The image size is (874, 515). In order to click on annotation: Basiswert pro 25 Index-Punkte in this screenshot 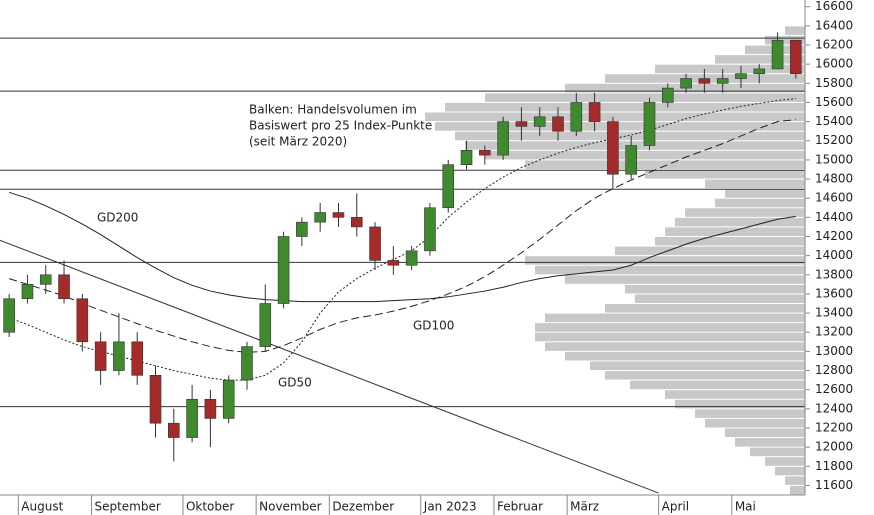, I will do `click(340, 126)`.